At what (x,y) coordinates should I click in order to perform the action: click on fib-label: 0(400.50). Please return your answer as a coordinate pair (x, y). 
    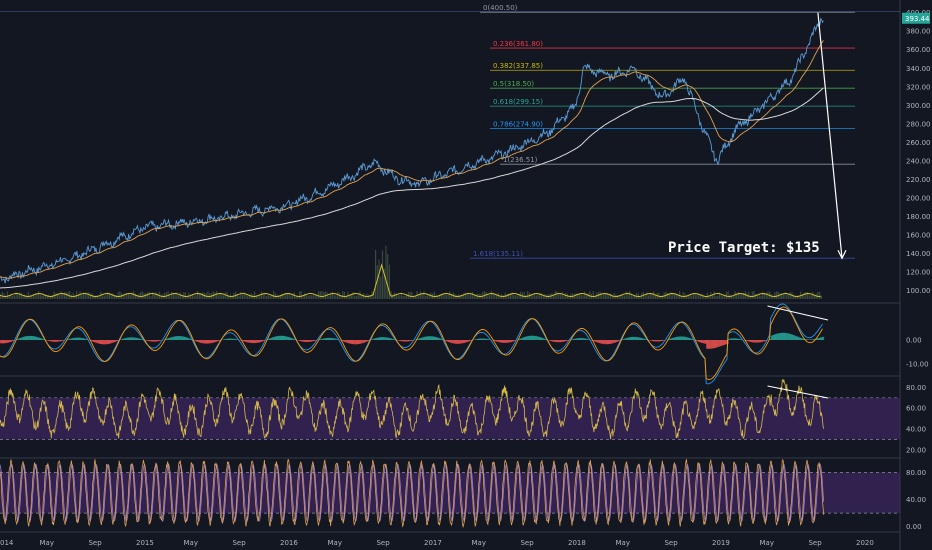
    Looking at the image, I should click on (500, 8).